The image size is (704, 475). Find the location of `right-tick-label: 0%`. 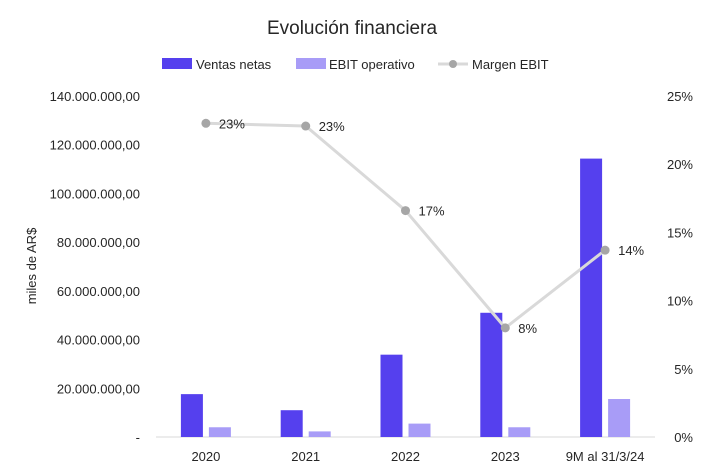

right-tick-label: 0% is located at coordinates (683, 437).